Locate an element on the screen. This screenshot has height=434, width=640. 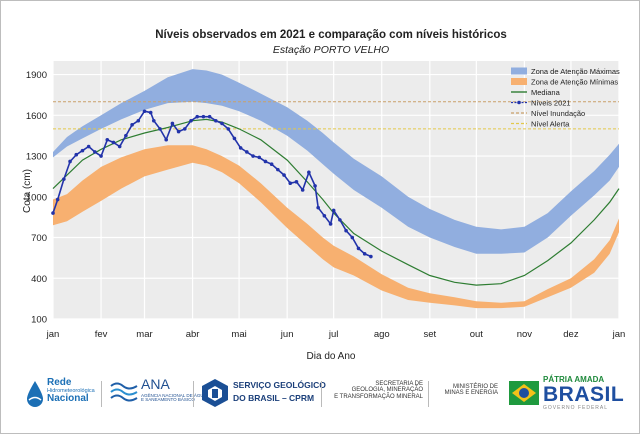
logo-text: BRASIL is located at coordinates (584, 395).